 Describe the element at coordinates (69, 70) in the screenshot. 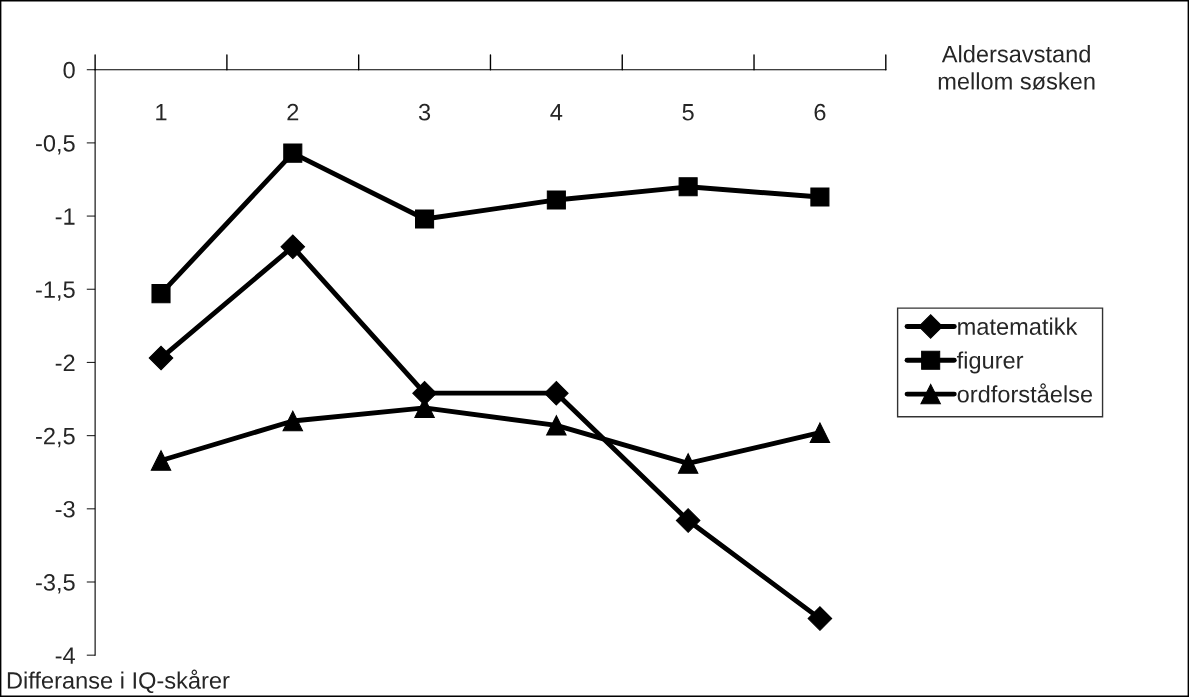

I see `y-tick-label: 0` at that location.